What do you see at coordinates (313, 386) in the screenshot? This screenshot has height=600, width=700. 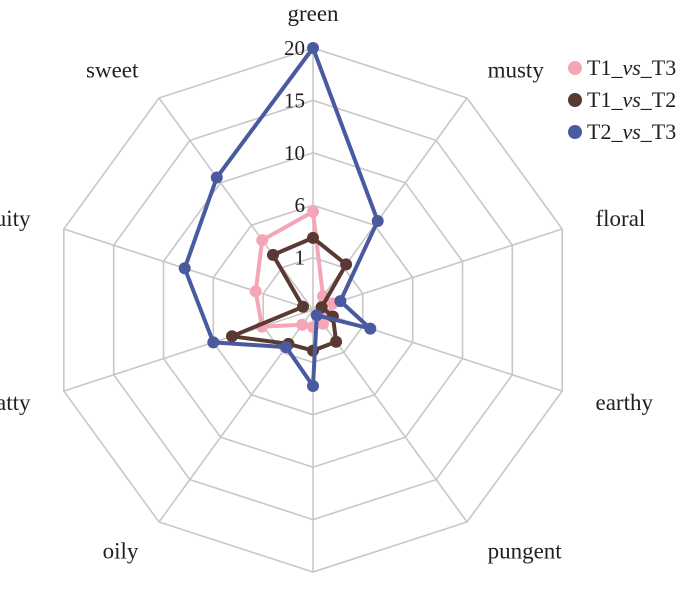 I see `point-T2_vs_T3-waxy` at bounding box center [313, 386].